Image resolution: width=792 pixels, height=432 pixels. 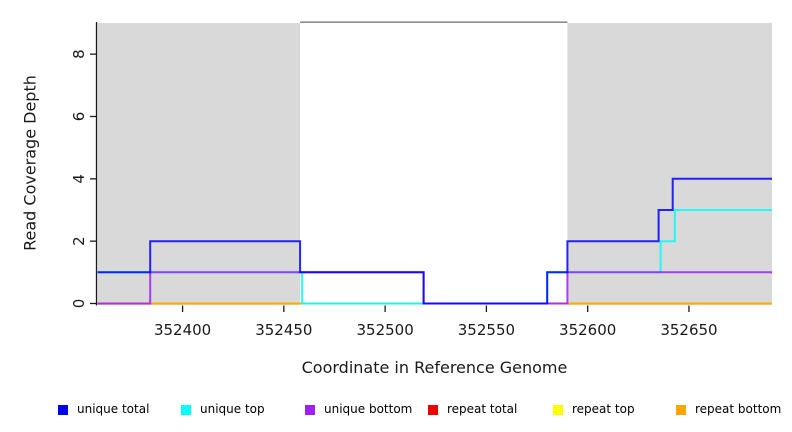 I want to click on legend-item-repeat-total: repeat total, so click(x=472, y=409).